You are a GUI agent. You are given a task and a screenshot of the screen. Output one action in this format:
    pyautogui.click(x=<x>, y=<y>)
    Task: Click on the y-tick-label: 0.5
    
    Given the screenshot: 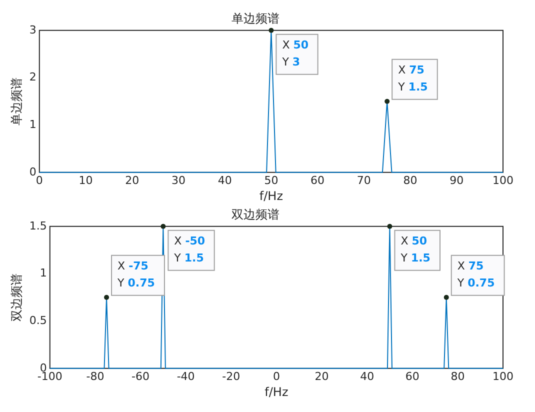 What is the action you would take?
    pyautogui.click(x=38, y=320)
    